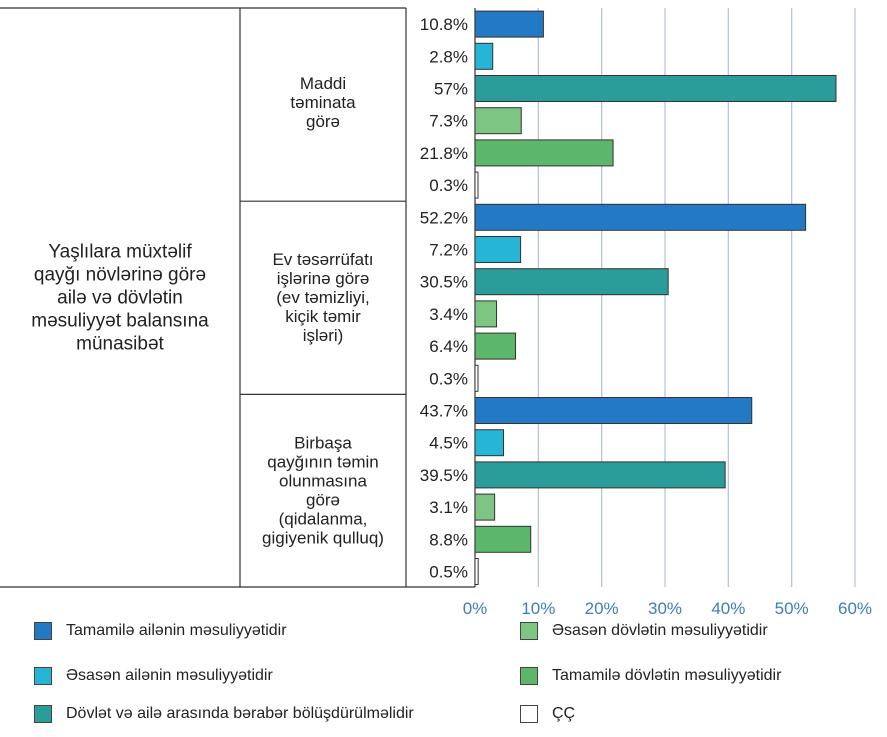 This screenshot has width=887, height=737. What do you see at coordinates (448, 314) in the screenshot?
I see `value-label: 3.4%` at bounding box center [448, 314].